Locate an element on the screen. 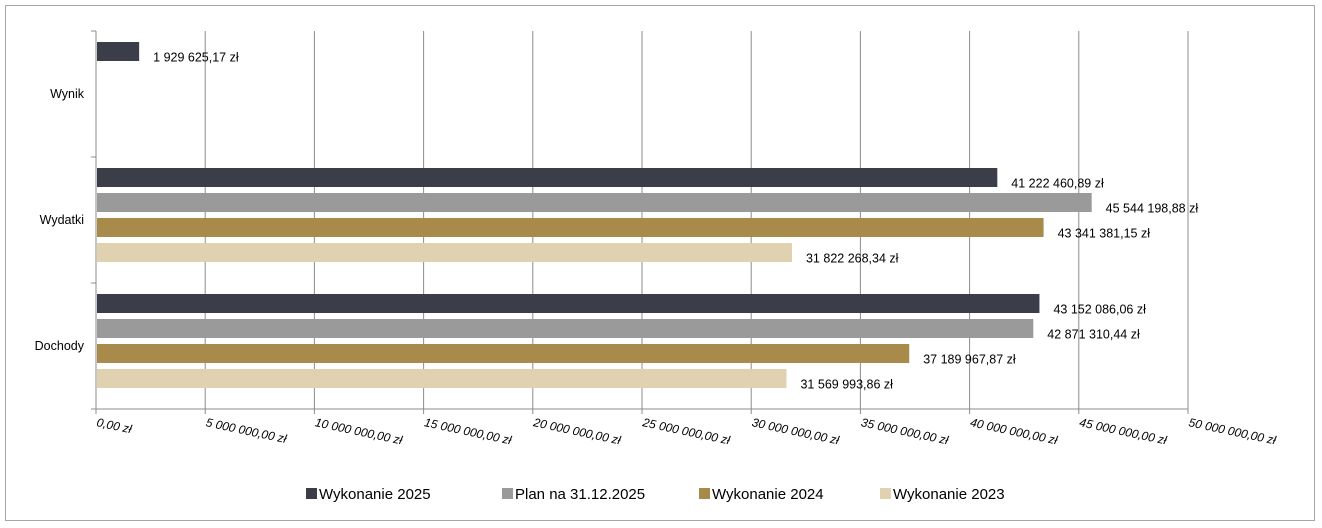 The width and height of the screenshot is (1322, 528). legend-entry: Wykonanie 2024 is located at coordinates (768, 494).